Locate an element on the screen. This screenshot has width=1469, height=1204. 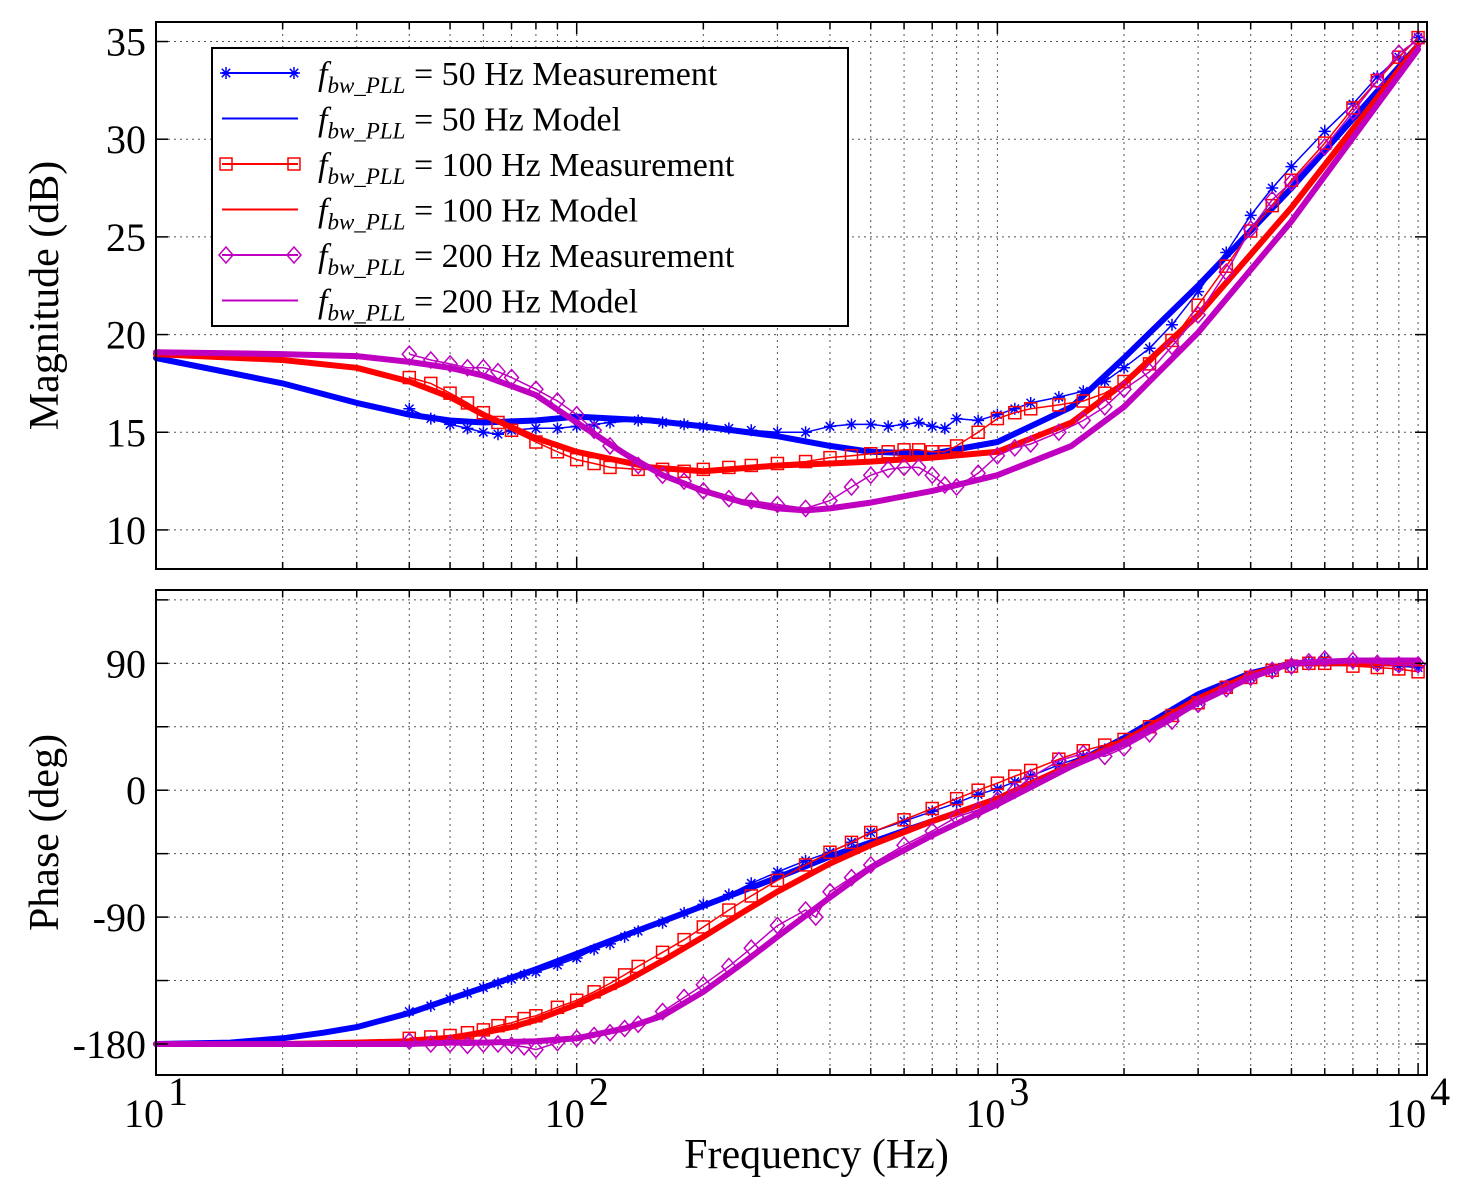
legend-box is located at coordinates (530, 187).